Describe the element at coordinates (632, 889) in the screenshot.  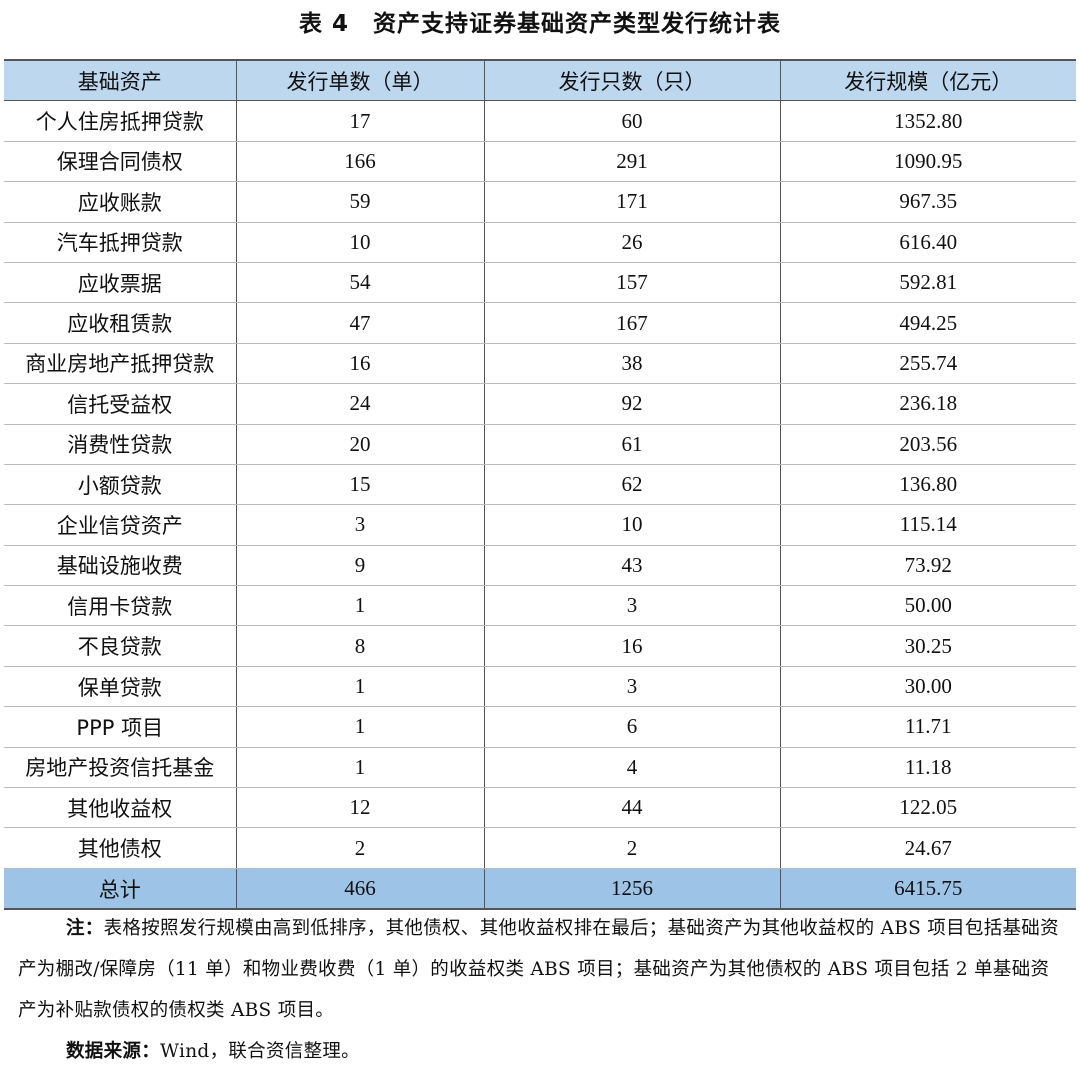
I see `cell-tranches: 1256` at that location.